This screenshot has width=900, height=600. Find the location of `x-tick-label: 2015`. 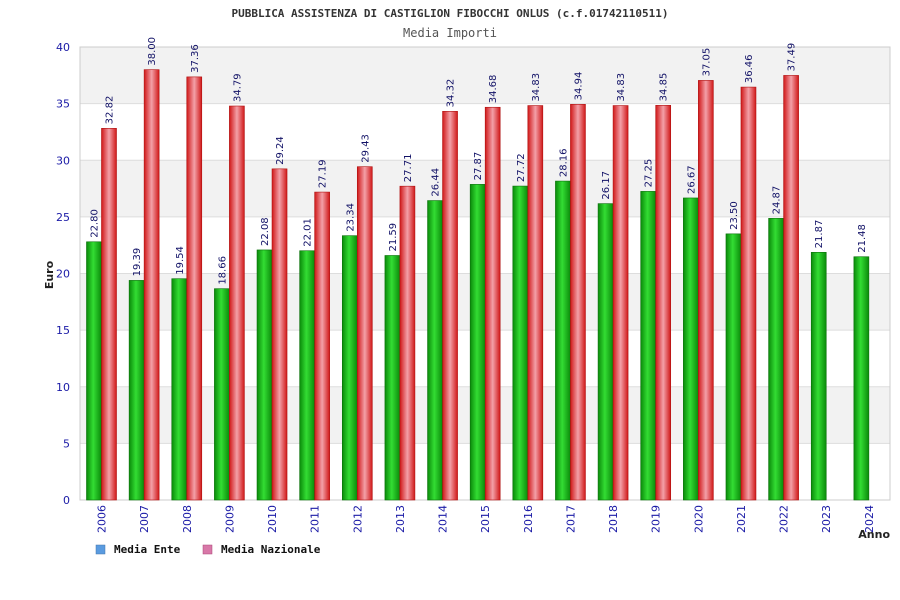

x-tick-label: 2015 is located at coordinates (485, 519).